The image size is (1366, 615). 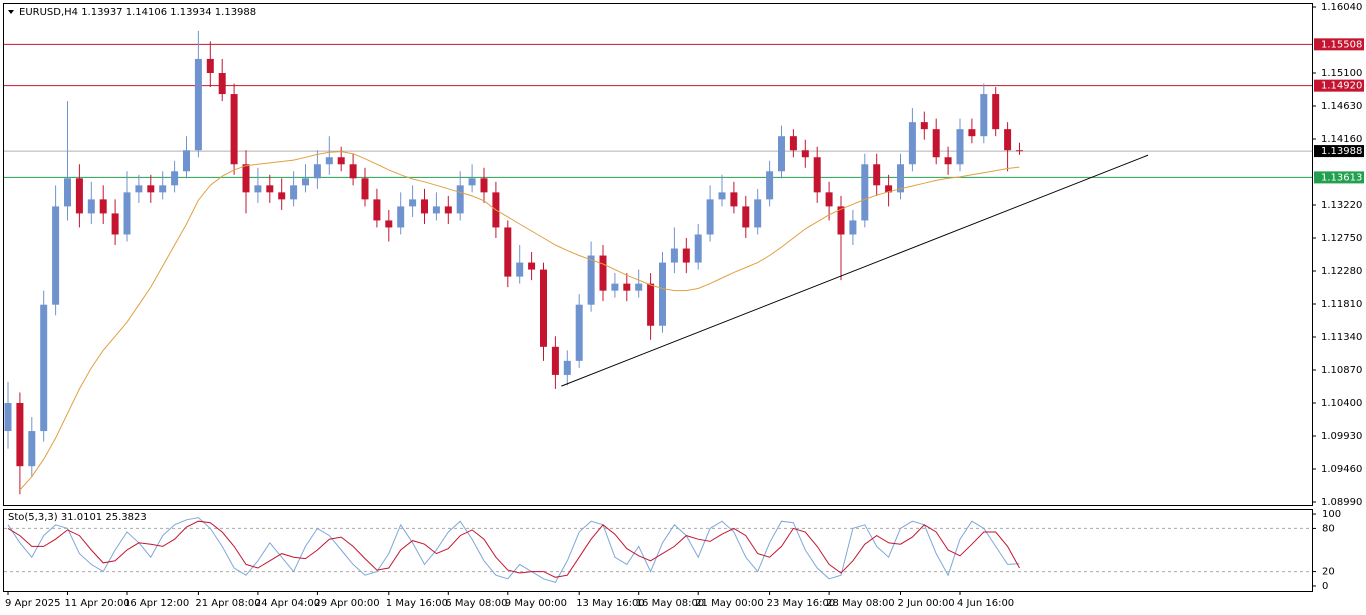 What do you see at coordinates (32, 603) in the screenshot?
I see `x-tick-label: 9 Apr 2025` at bounding box center [32, 603].